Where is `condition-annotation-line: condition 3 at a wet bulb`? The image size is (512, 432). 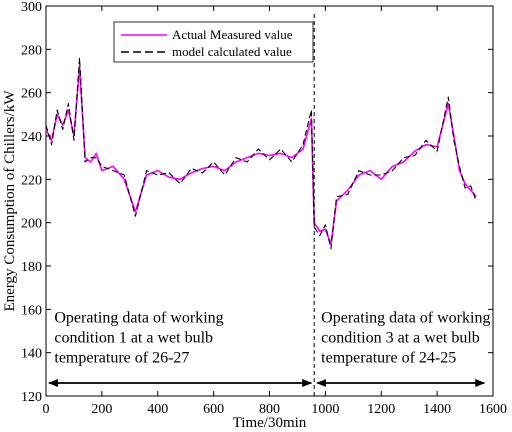
condition-annotation-line: condition 3 at a wet bulb is located at coordinates (400, 337).